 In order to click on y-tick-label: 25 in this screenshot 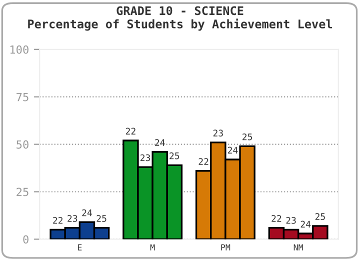, I will do `click(22, 192)`.